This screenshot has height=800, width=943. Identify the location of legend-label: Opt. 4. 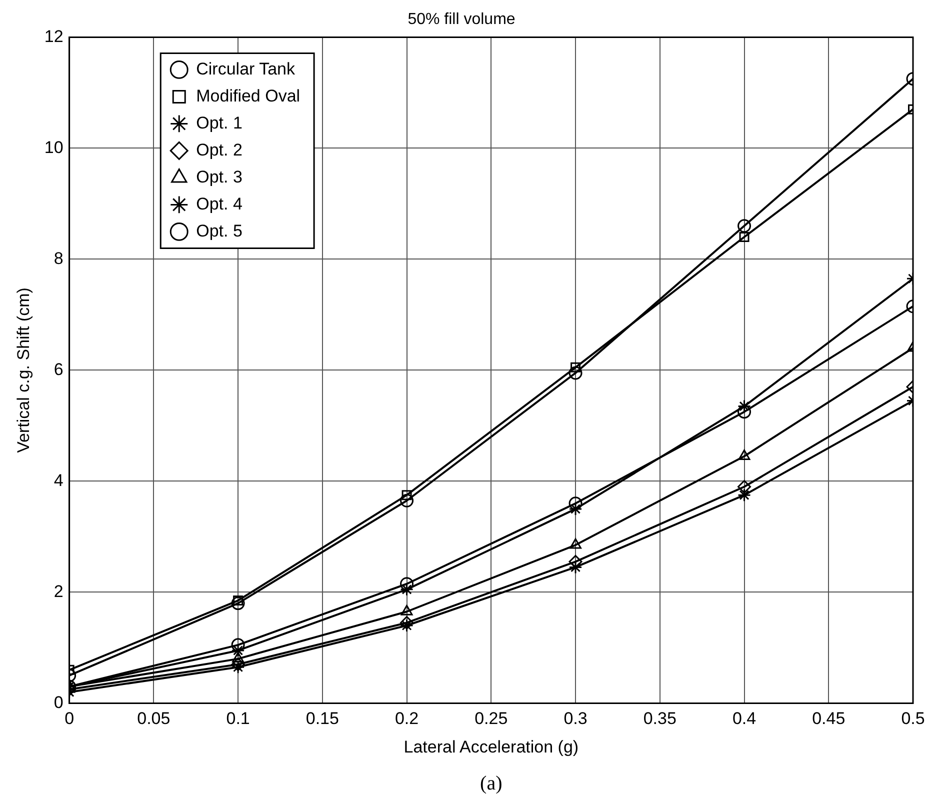
(219, 204).